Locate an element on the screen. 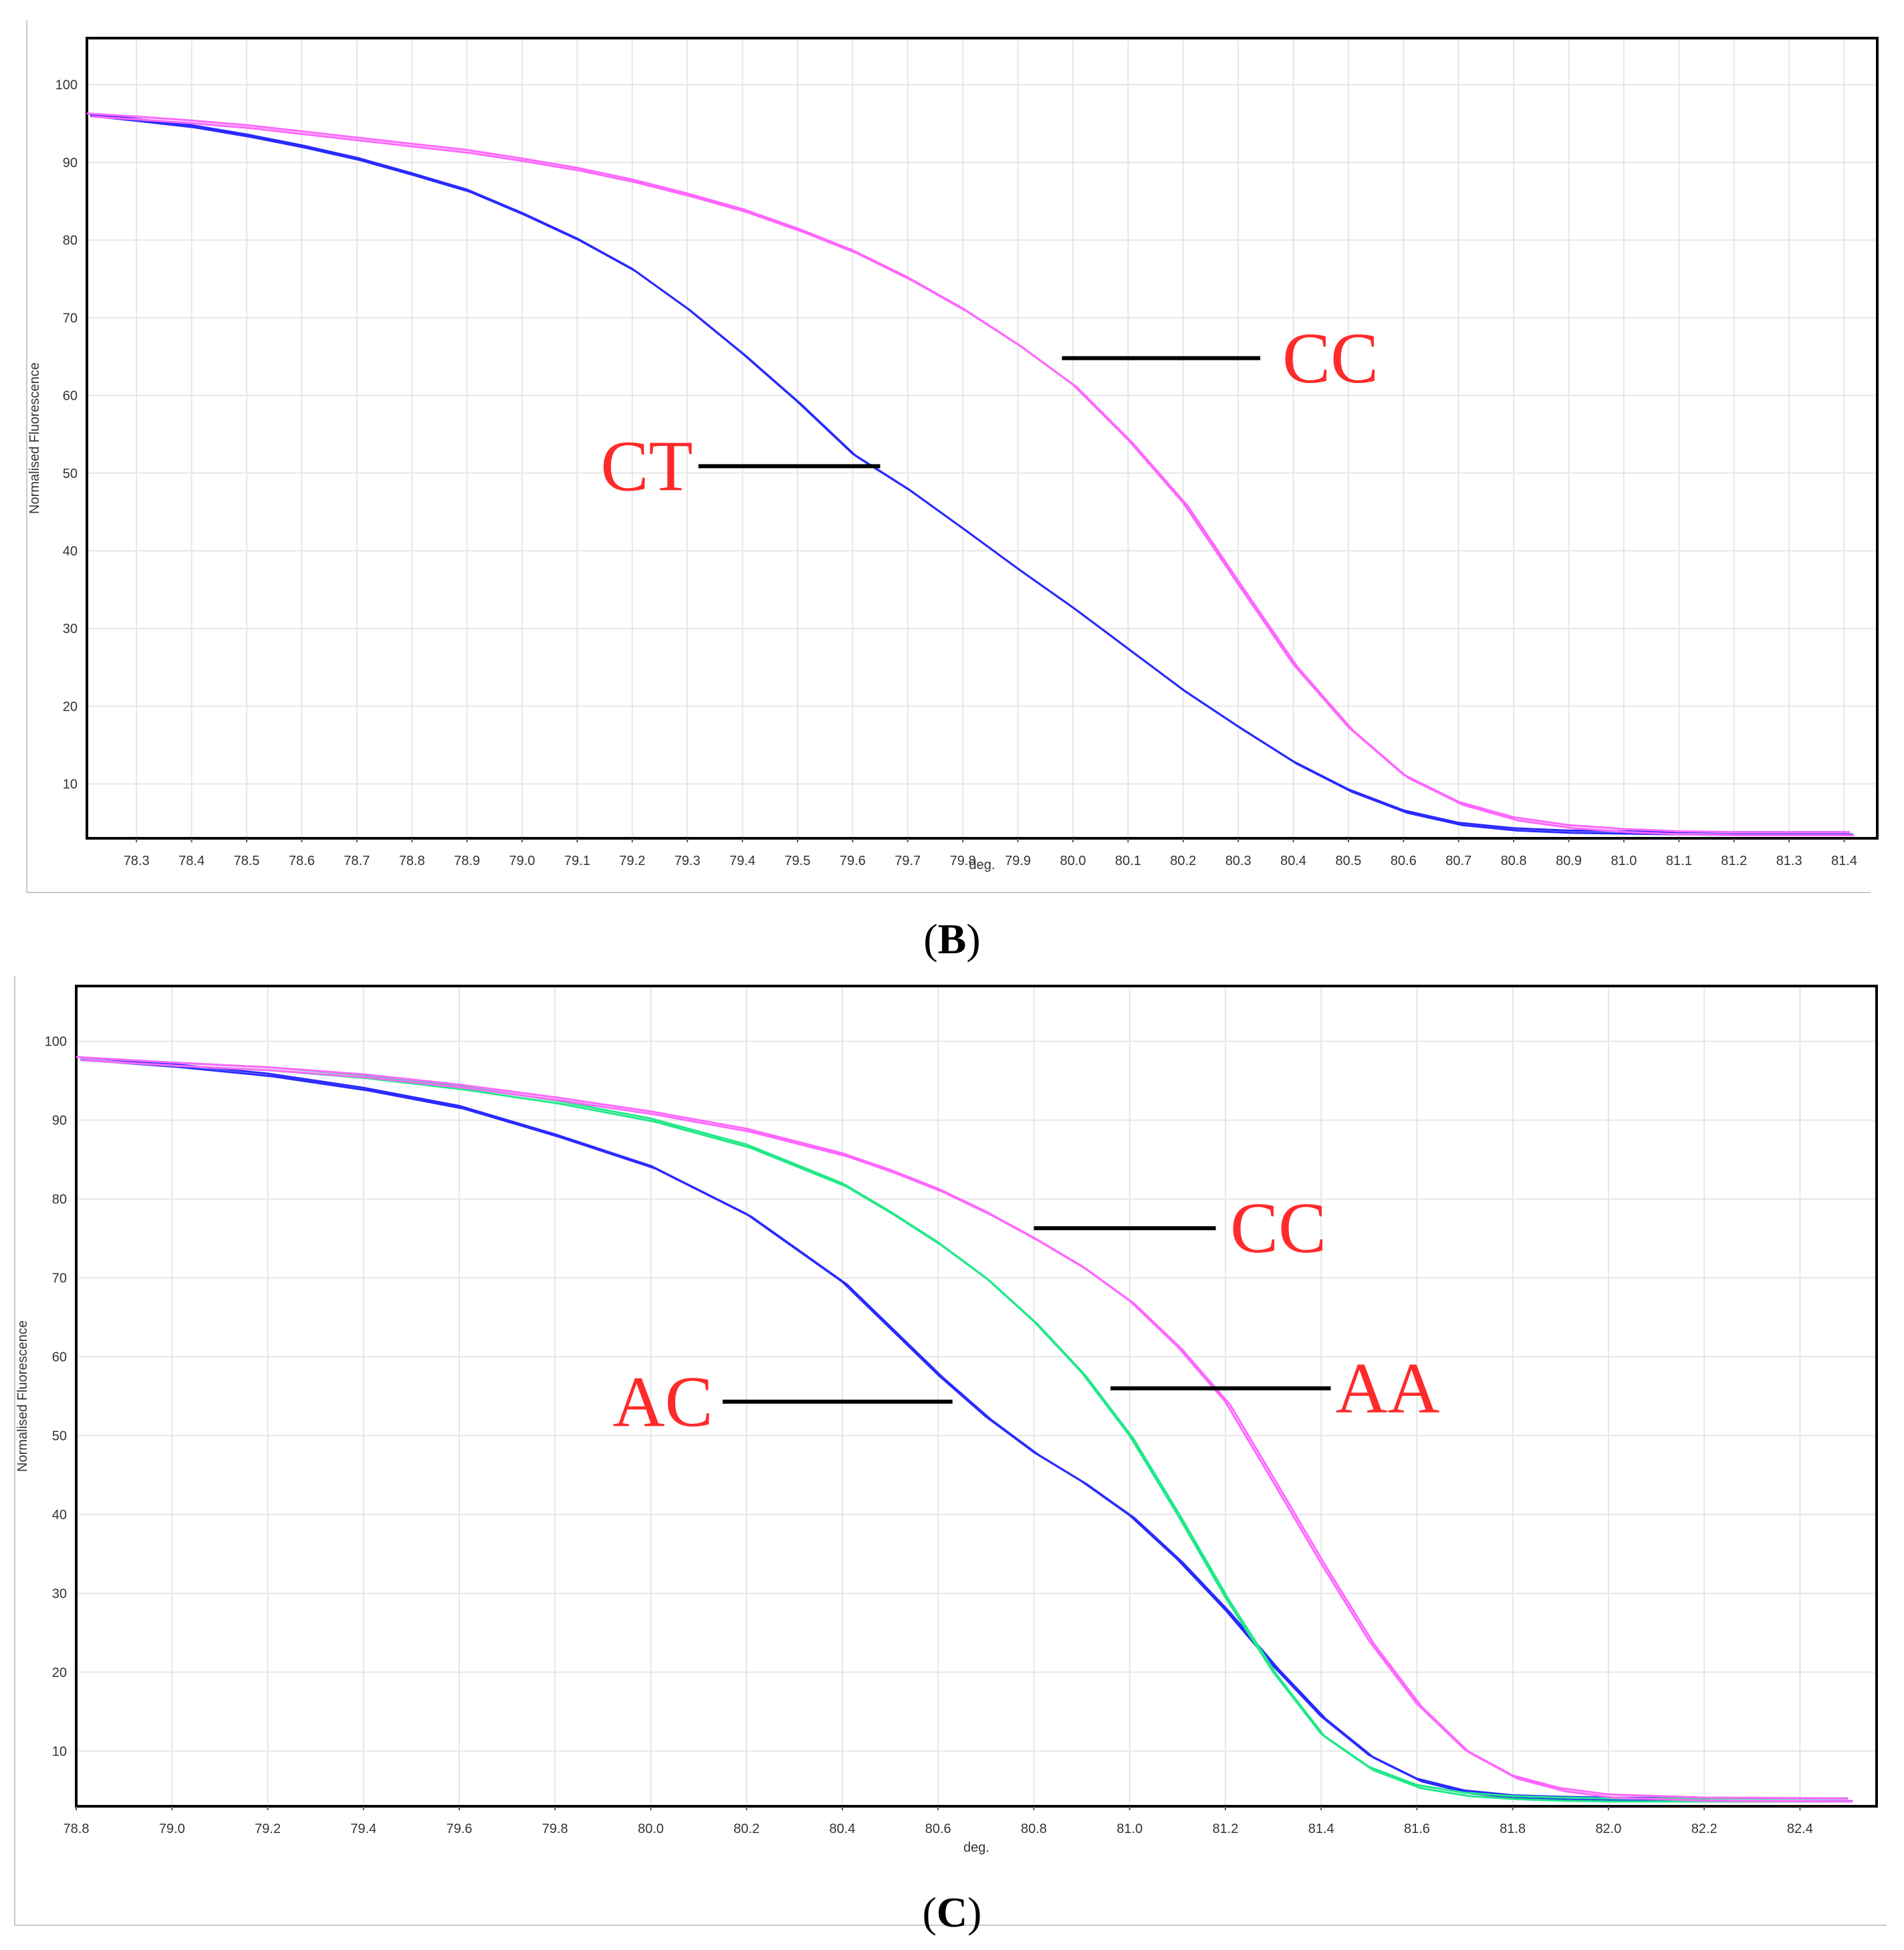  x-tick-label: 79.3 is located at coordinates (688, 861).